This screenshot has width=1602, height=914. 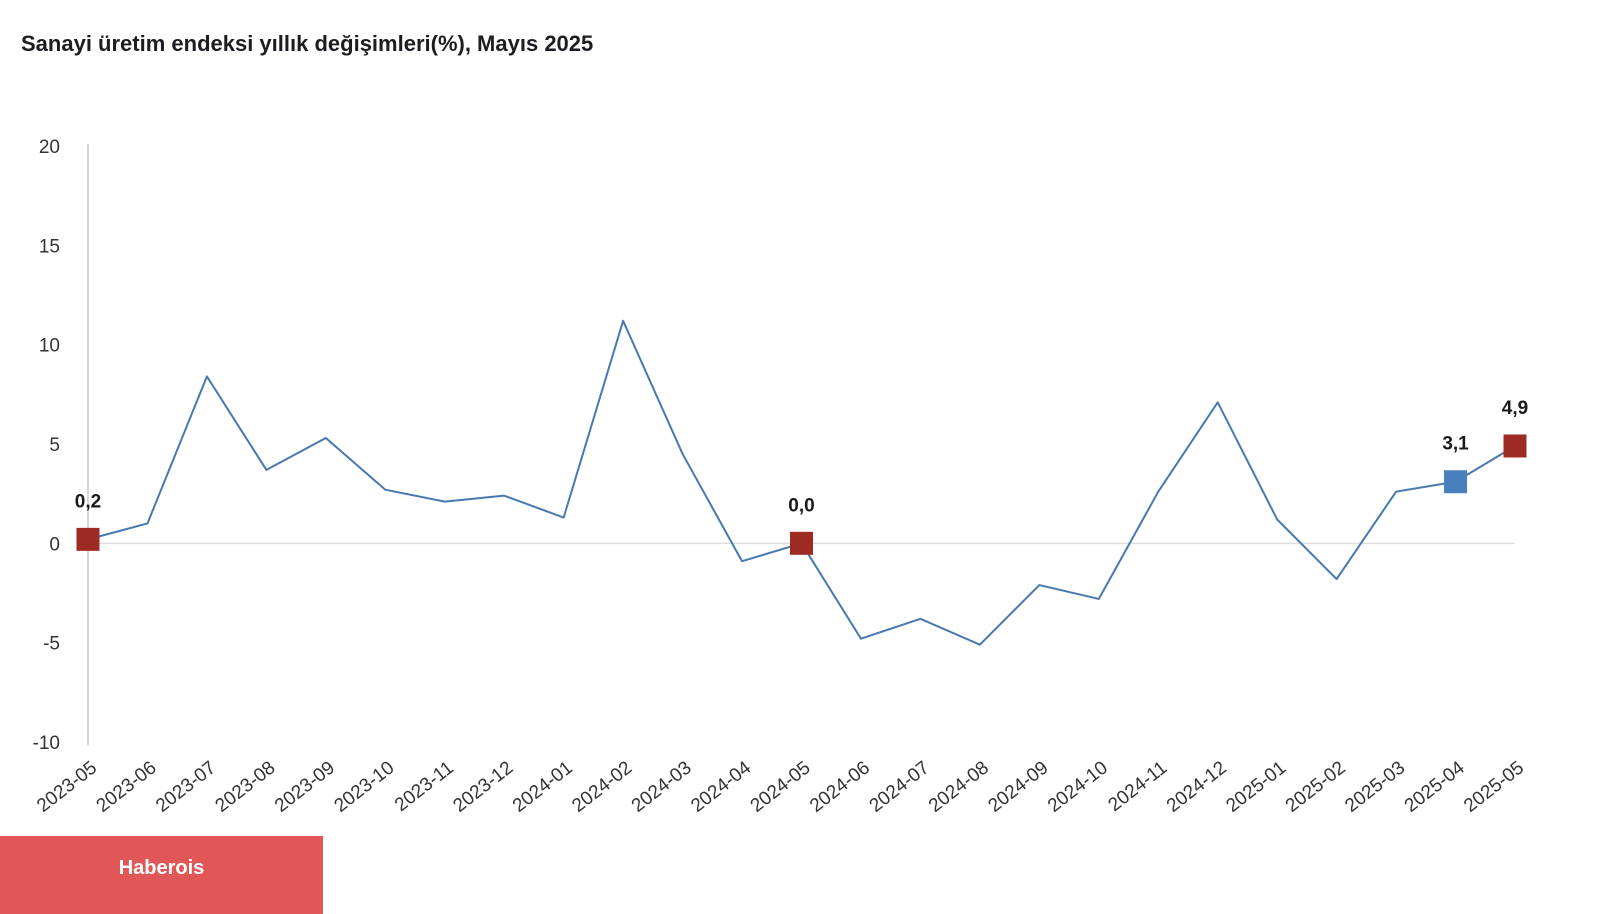 I want to click on x-tick-label: 2024-12, so click(x=1197, y=786).